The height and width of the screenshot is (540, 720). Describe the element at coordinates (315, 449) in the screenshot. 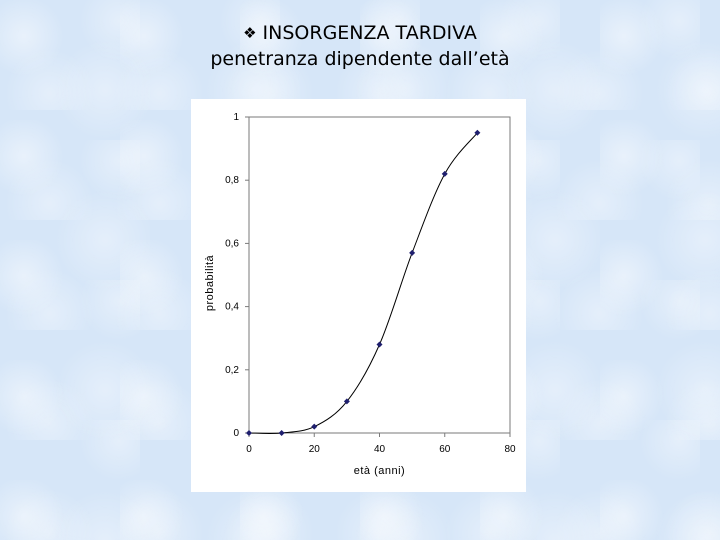

I see `x-tick-label: 20` at that location.